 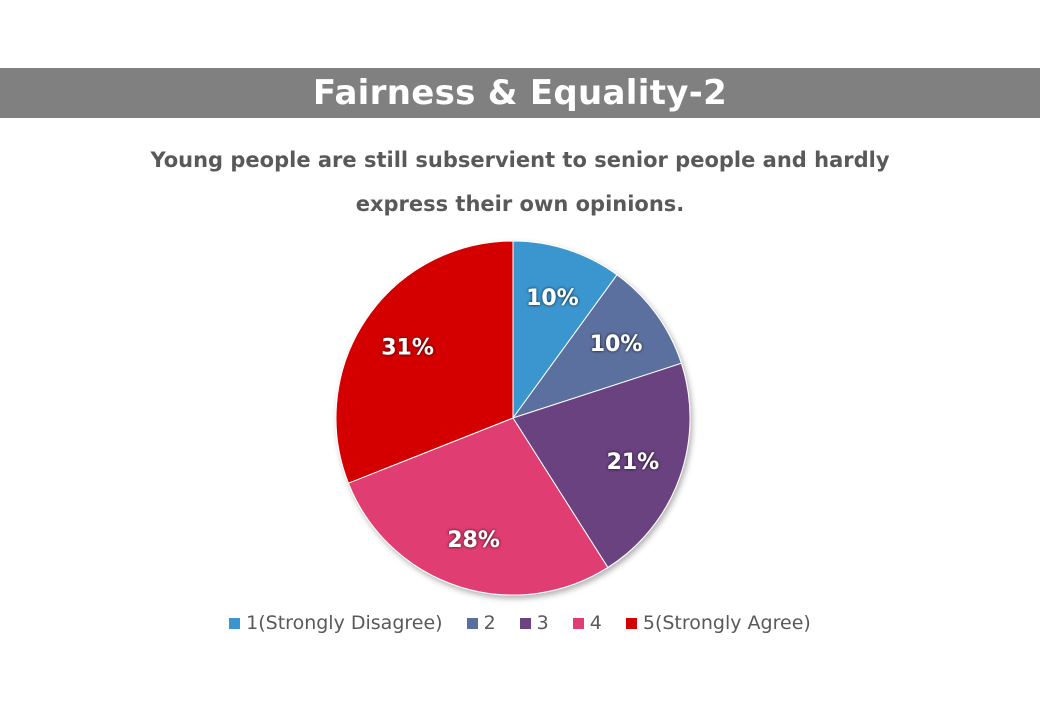 What do you see at coordinates (633, 462) in the screenshot?
I see `slice-data-label: 21%` at bounding box center [633, 462].